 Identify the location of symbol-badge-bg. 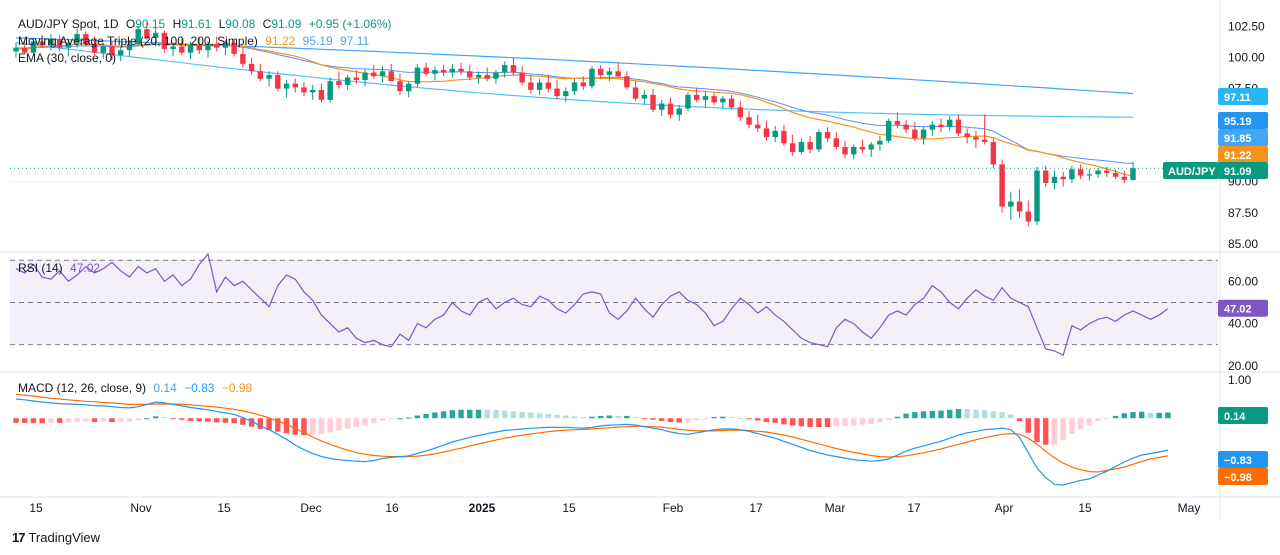
(1191, 170).